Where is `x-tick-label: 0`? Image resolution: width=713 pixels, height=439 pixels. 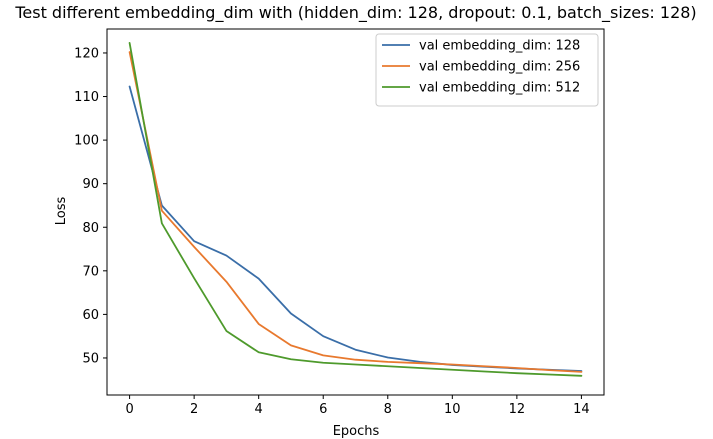 x-tick-label: 0 is located at coordinates (129, 409).